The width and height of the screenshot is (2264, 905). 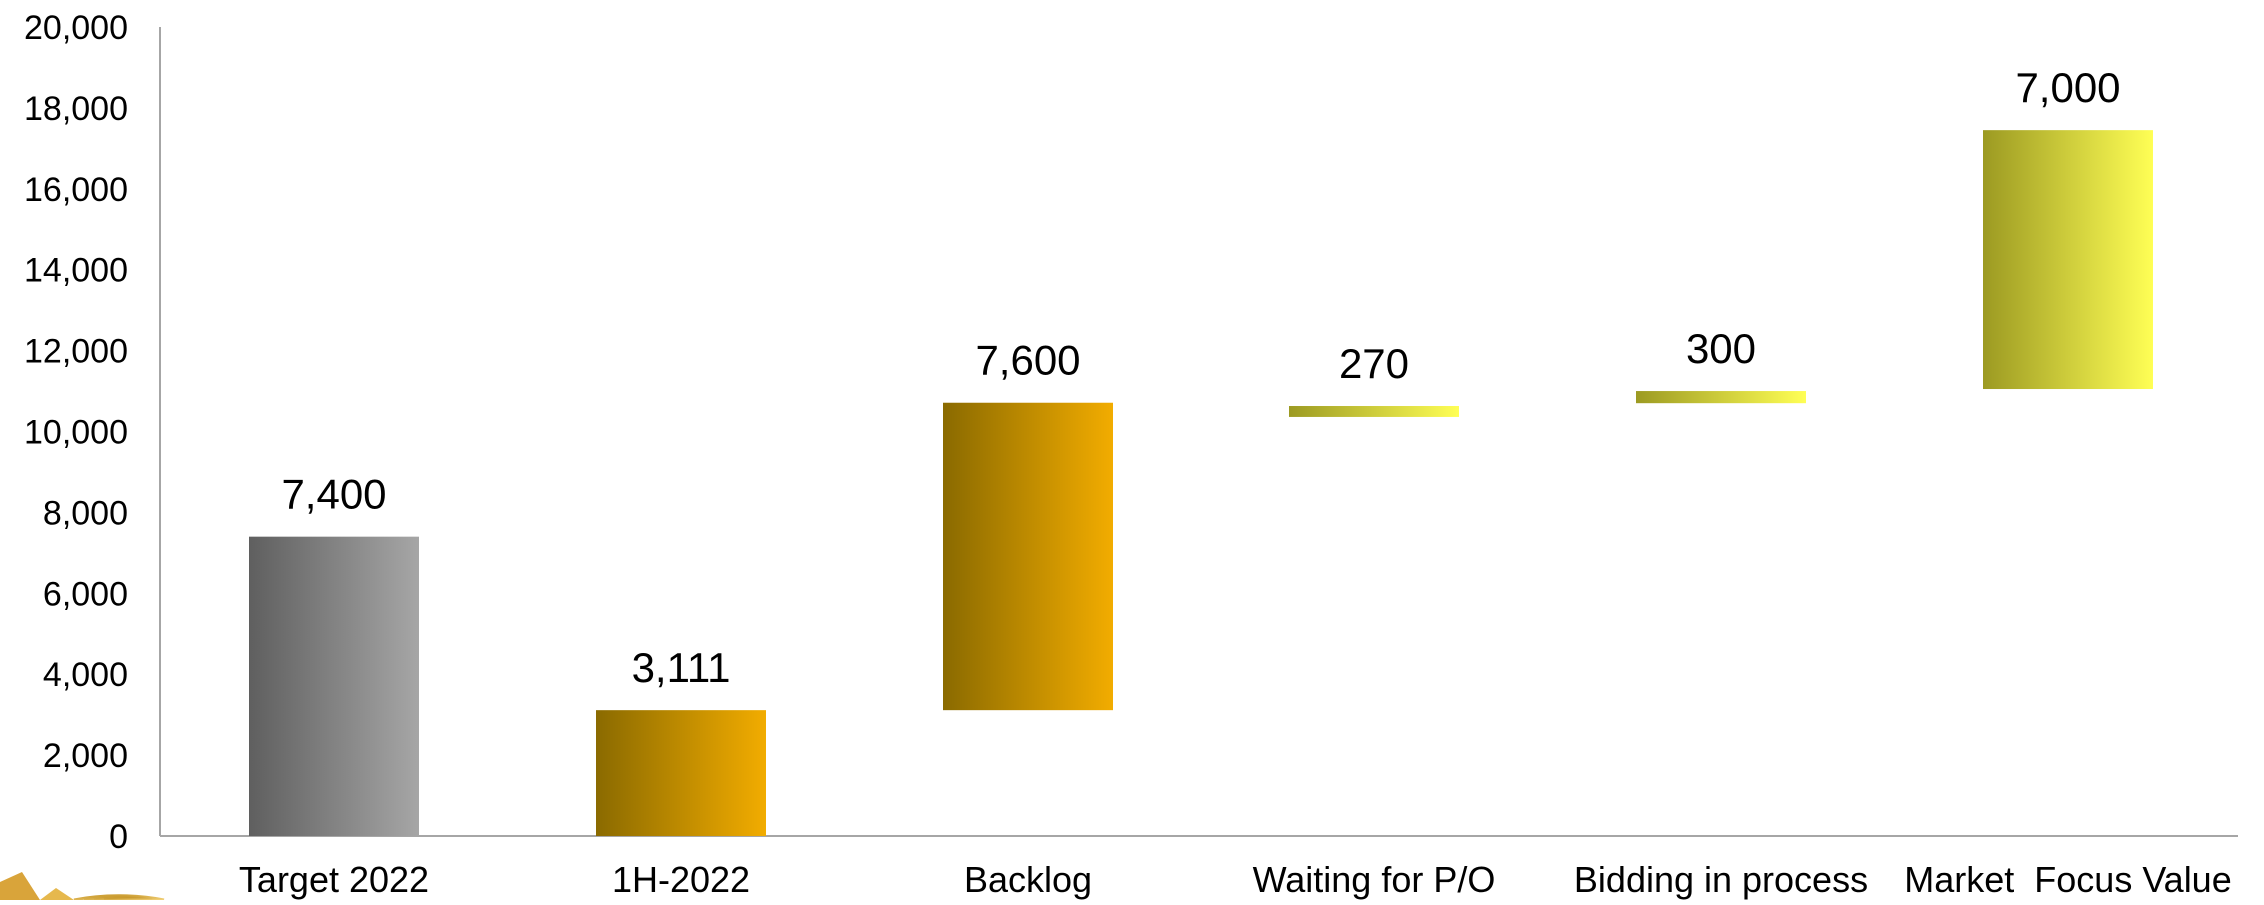 What do you see at coordinates (76, 109) in the screenshot?
I see `y-tick-label: 18,000` at bounding box center [76, 109].